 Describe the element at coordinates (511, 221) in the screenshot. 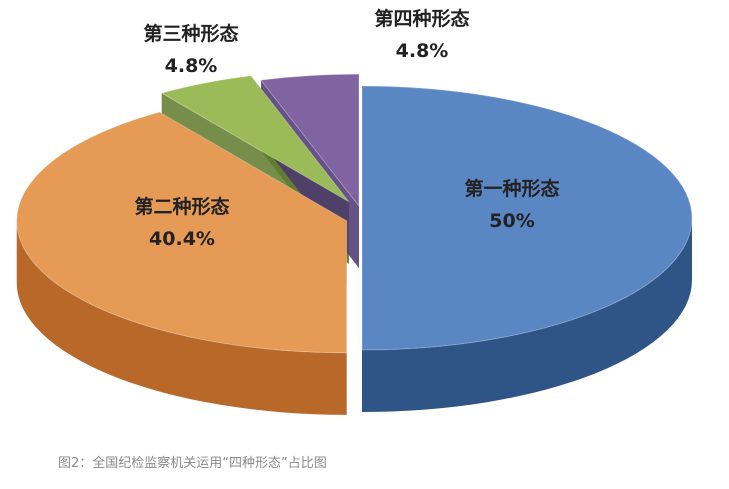

I see `slice-label-first-value: 50%` at that location.